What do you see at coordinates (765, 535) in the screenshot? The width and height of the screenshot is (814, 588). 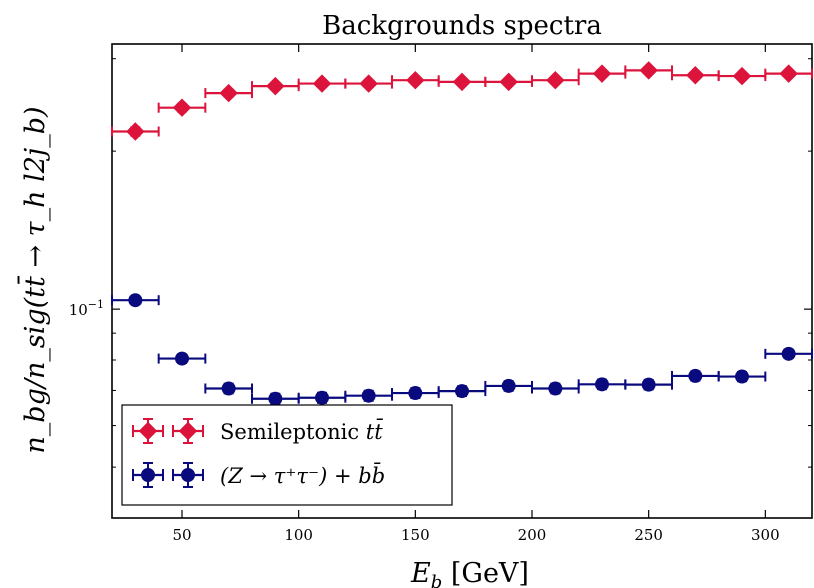 I see `x-tick-label: 300` at bounding box center [765, 535].